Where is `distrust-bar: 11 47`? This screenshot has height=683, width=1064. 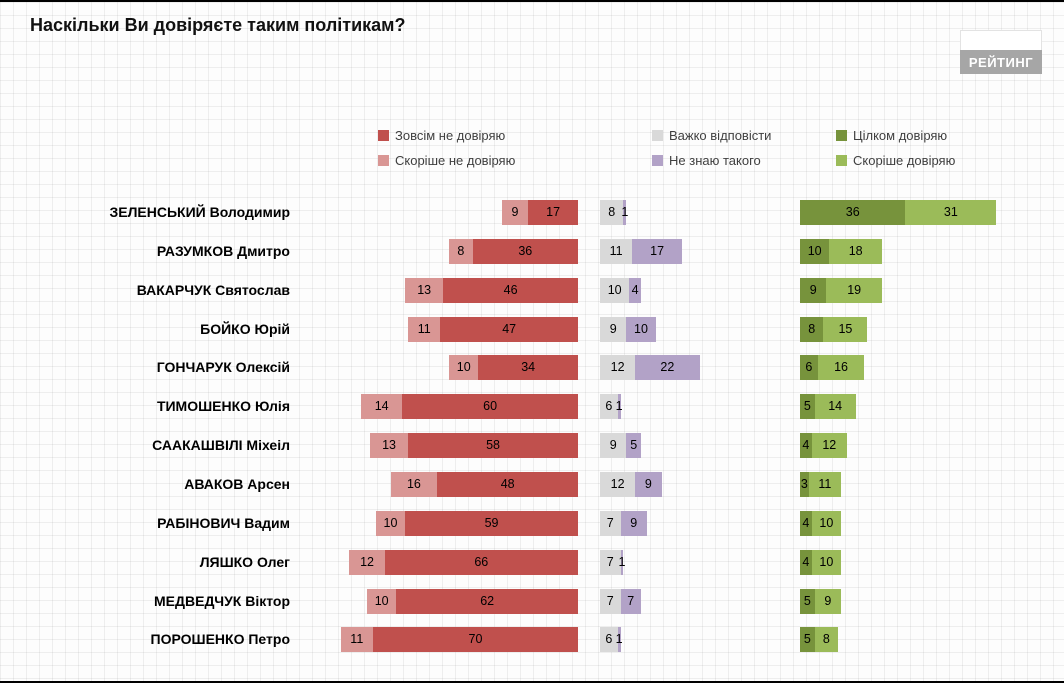 distrust-bar: 11 47 is located at coordinates (493, 329).